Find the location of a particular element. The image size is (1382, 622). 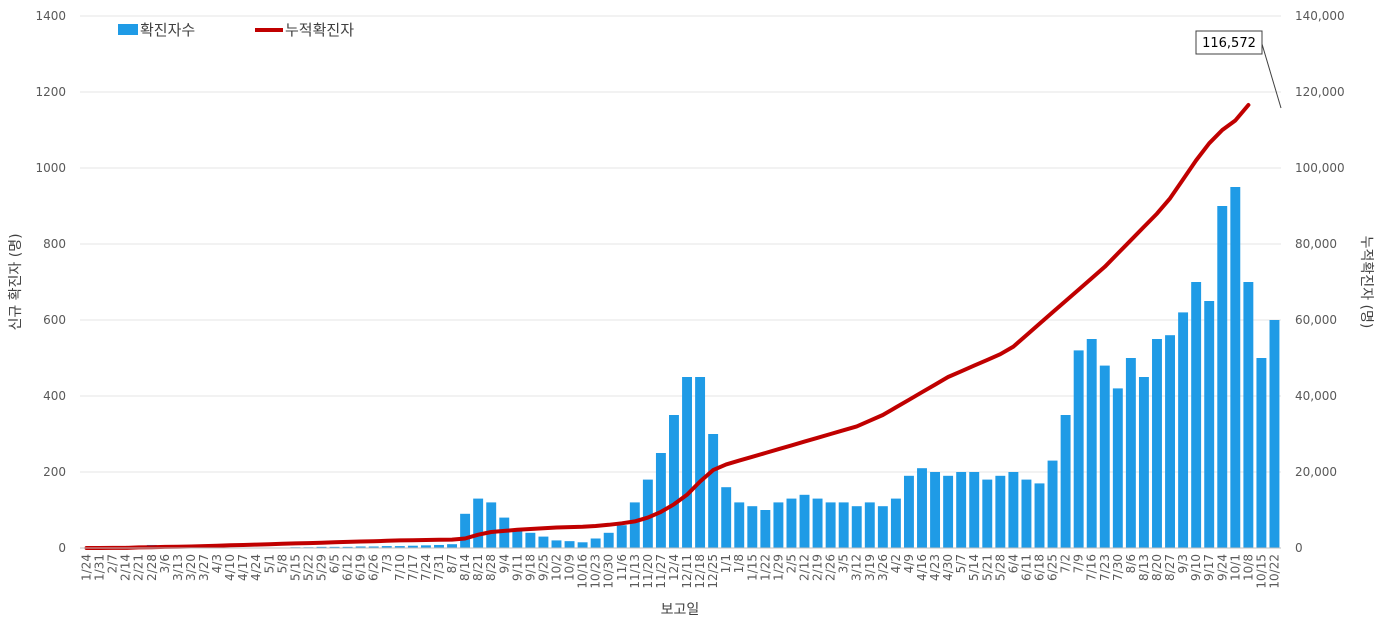

x-tick-label: 4/16 is located at coordinates (922, 567).